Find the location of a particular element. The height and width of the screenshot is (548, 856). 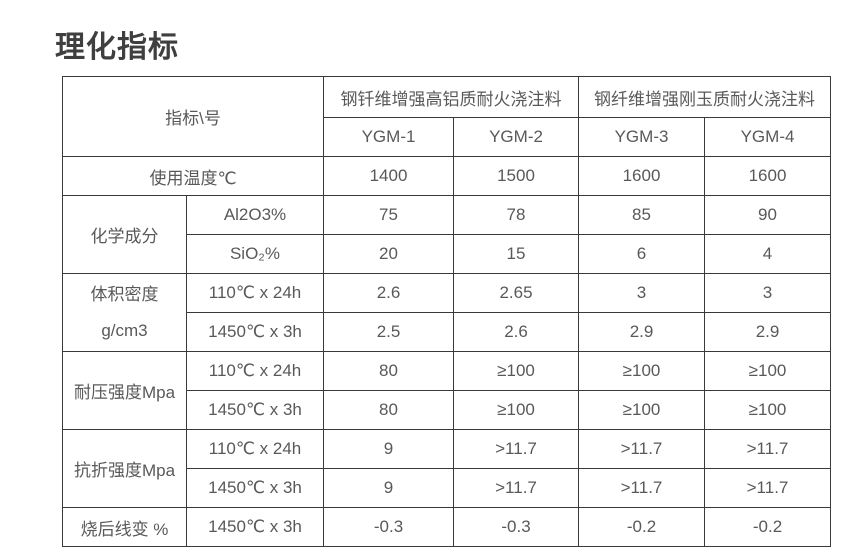

row-label-chemical: 化学成分 is located at coordinates (124, 234).